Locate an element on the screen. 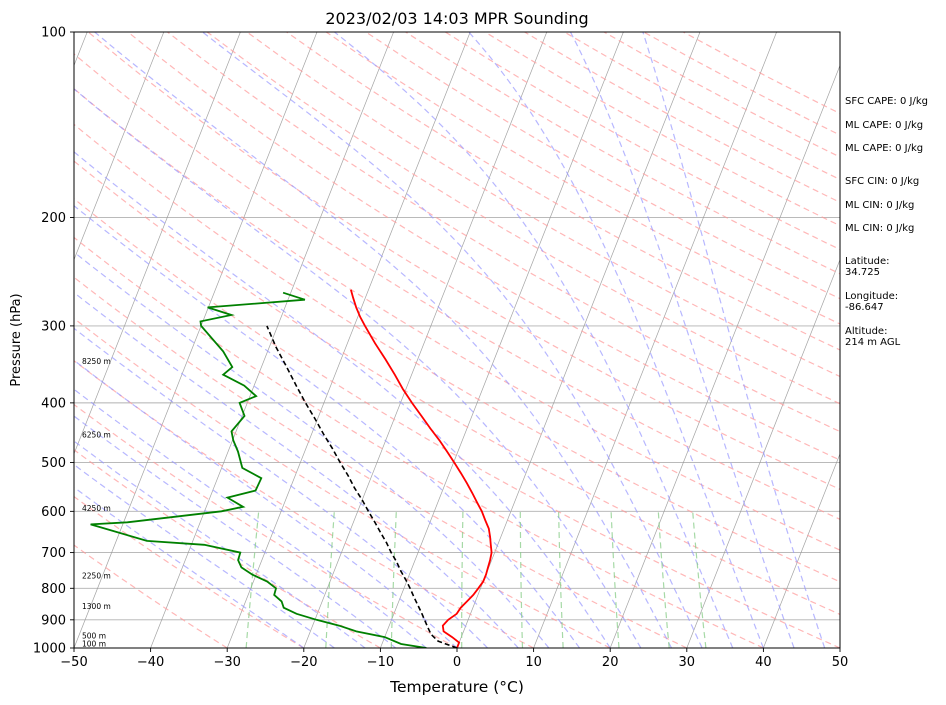  latitude-value: 34.725 is located at coordinates (862, 272).